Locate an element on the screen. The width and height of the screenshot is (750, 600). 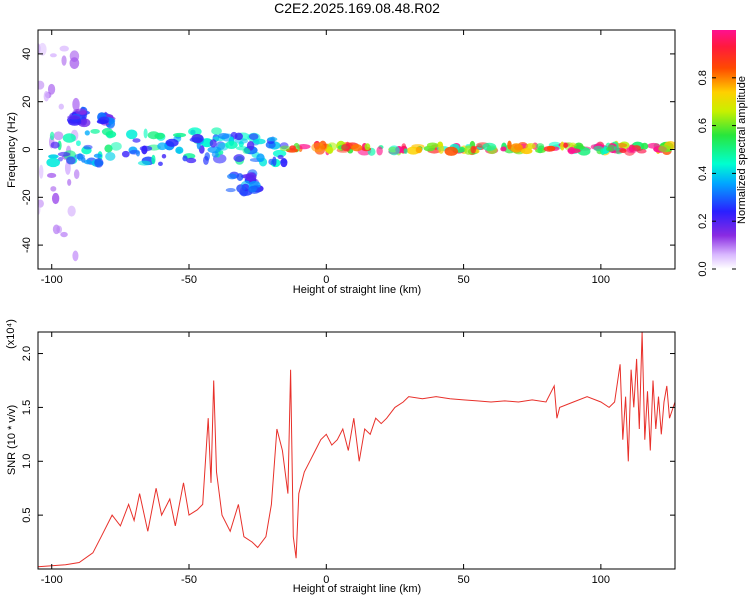
y-tick-label: 0 is located at coordinates (27, 149).